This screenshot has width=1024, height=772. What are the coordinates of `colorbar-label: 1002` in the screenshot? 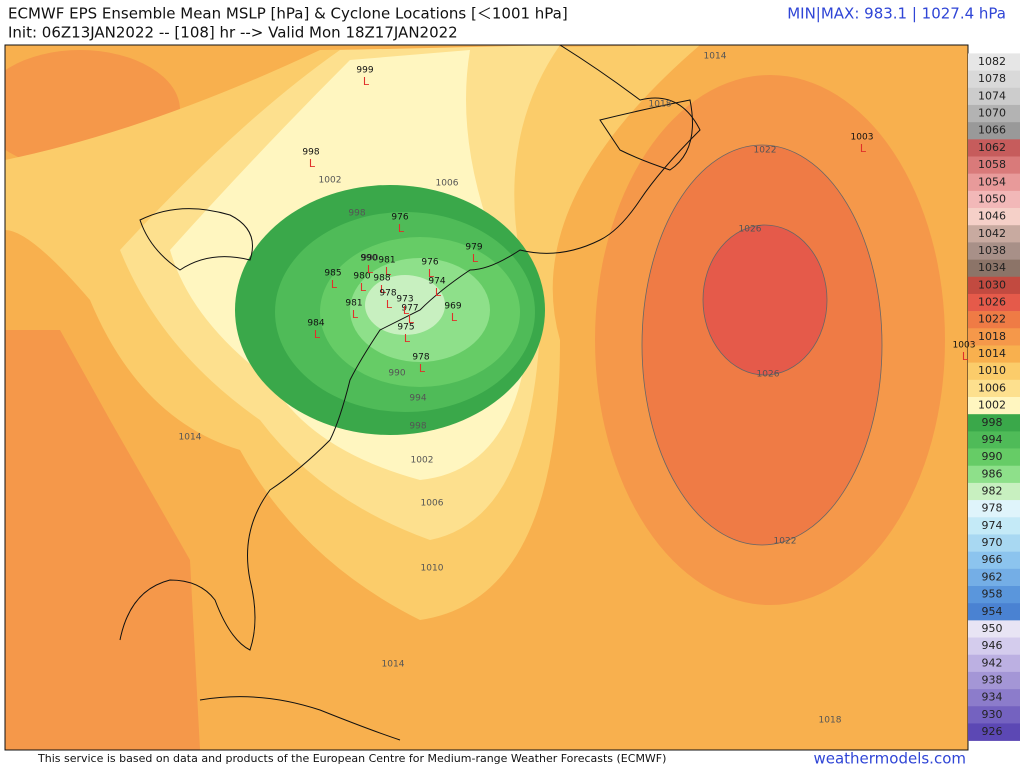 It's located at (992, 405).